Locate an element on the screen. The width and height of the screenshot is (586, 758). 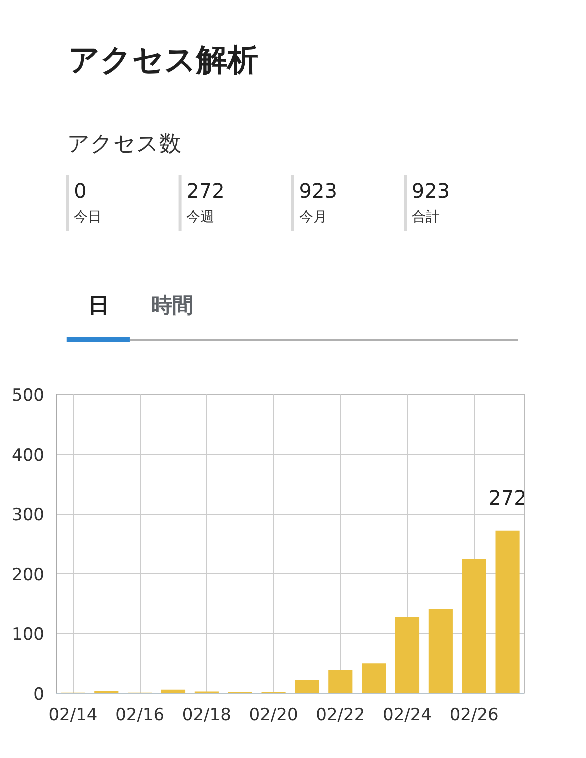
y-tick-label: 500 is located at coordinates (28, 396).